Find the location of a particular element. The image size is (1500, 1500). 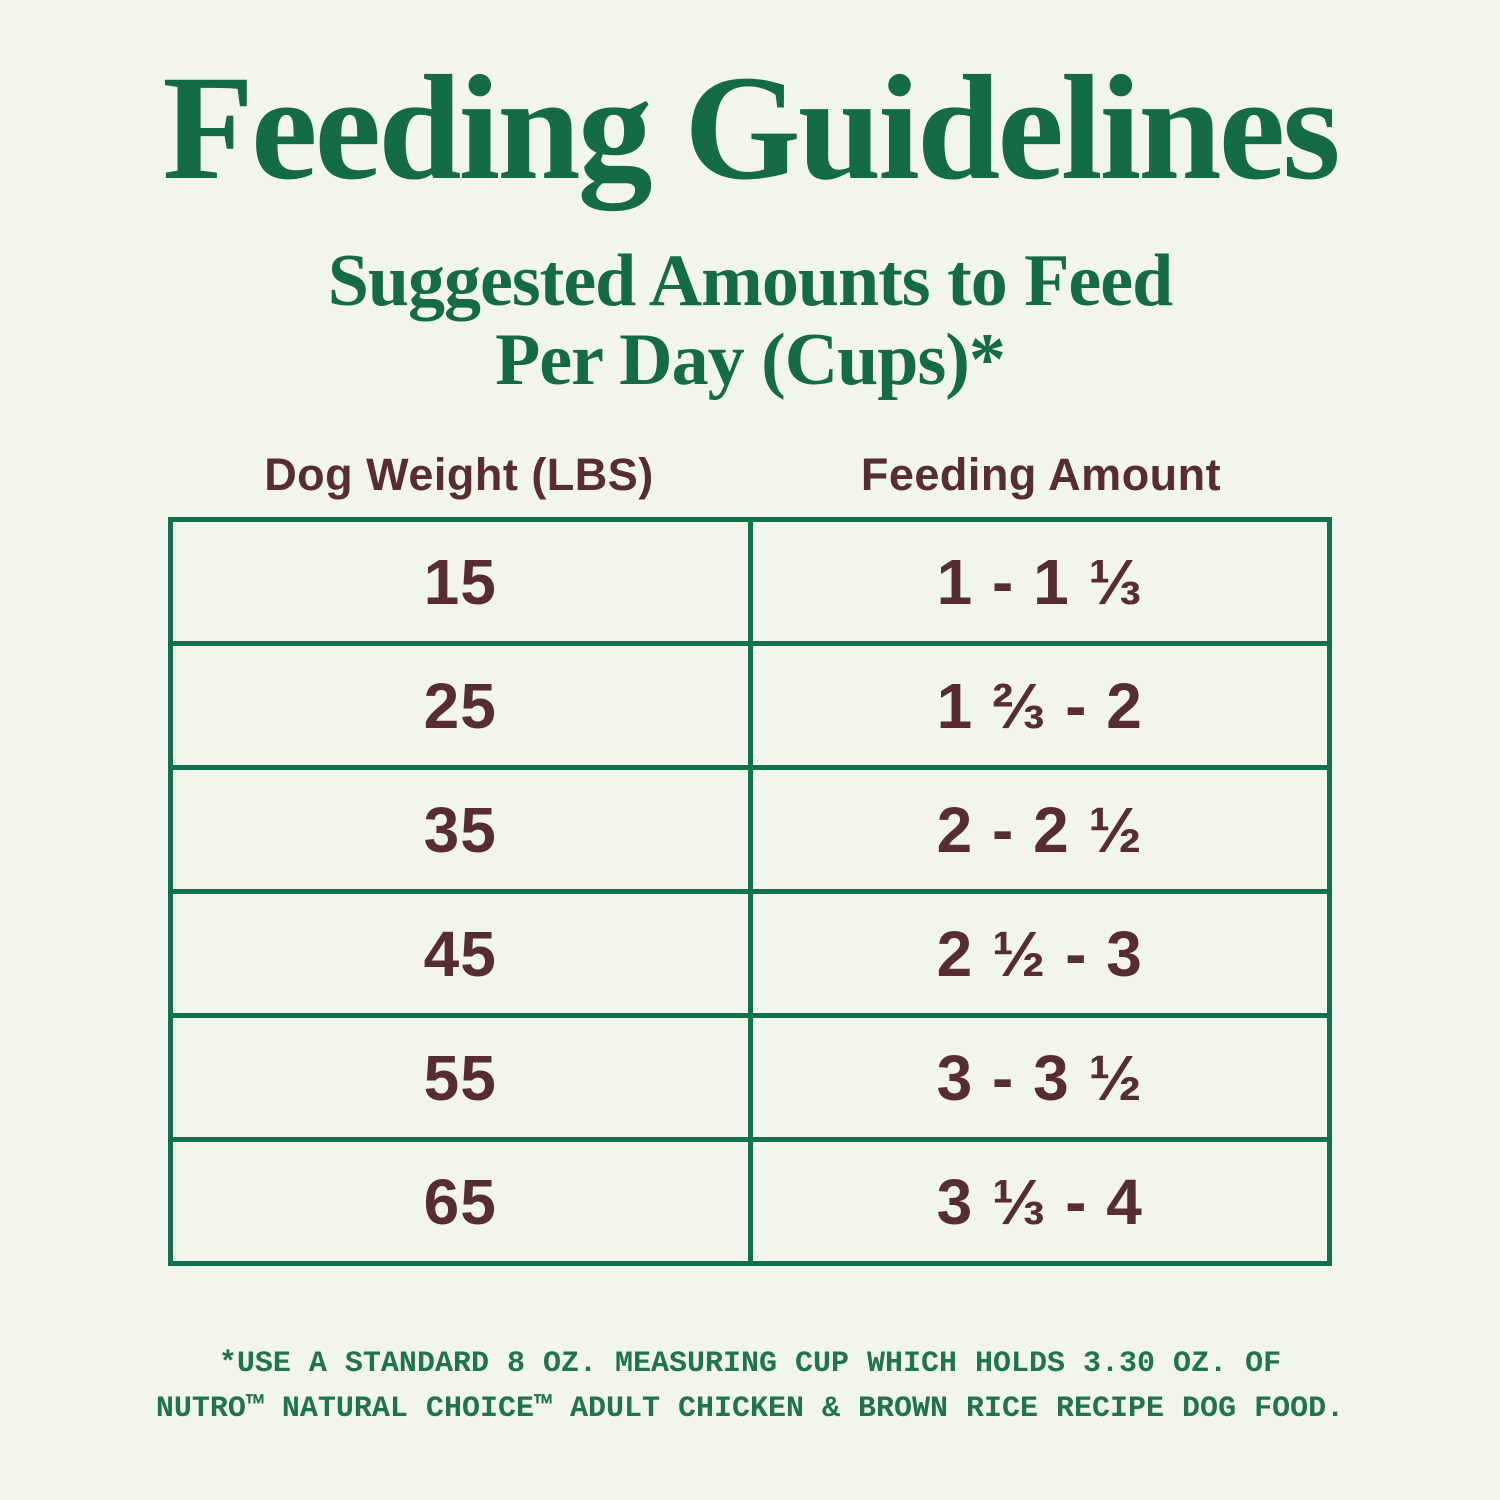

page-subtitle: Suggested Amounts to Feed Per Day (Cups)* is located at coordinates (750, 320).